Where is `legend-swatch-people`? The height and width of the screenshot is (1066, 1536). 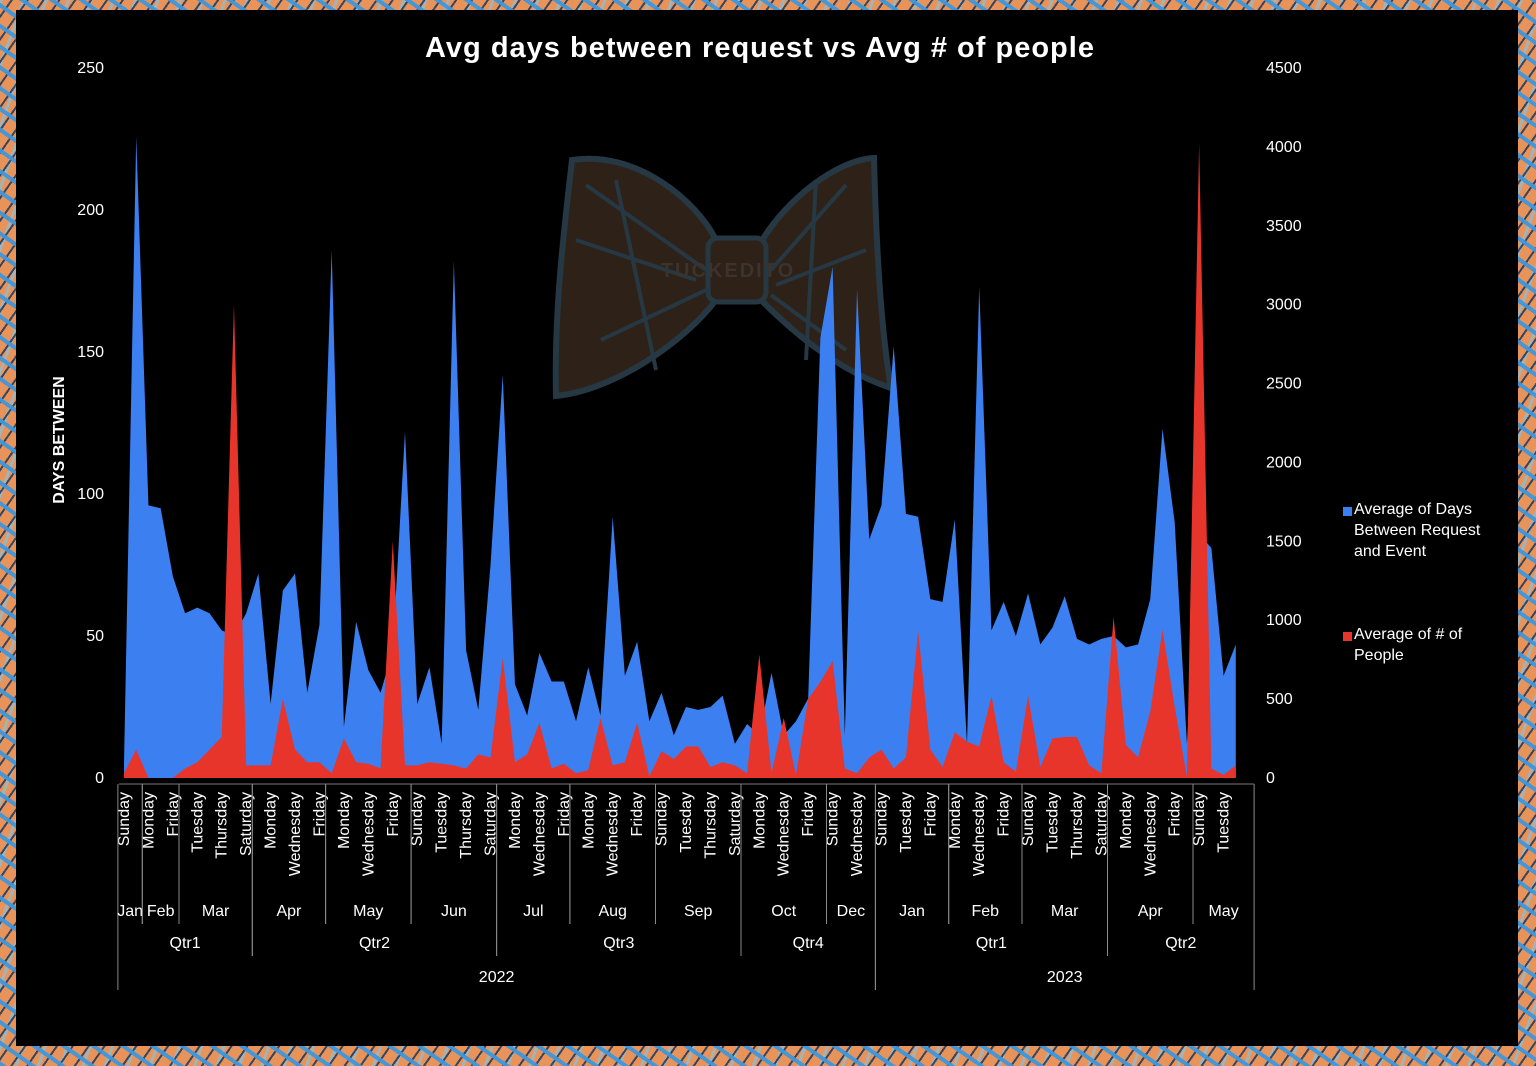
legend-swatch-people is located at coordinates (1347, 636).